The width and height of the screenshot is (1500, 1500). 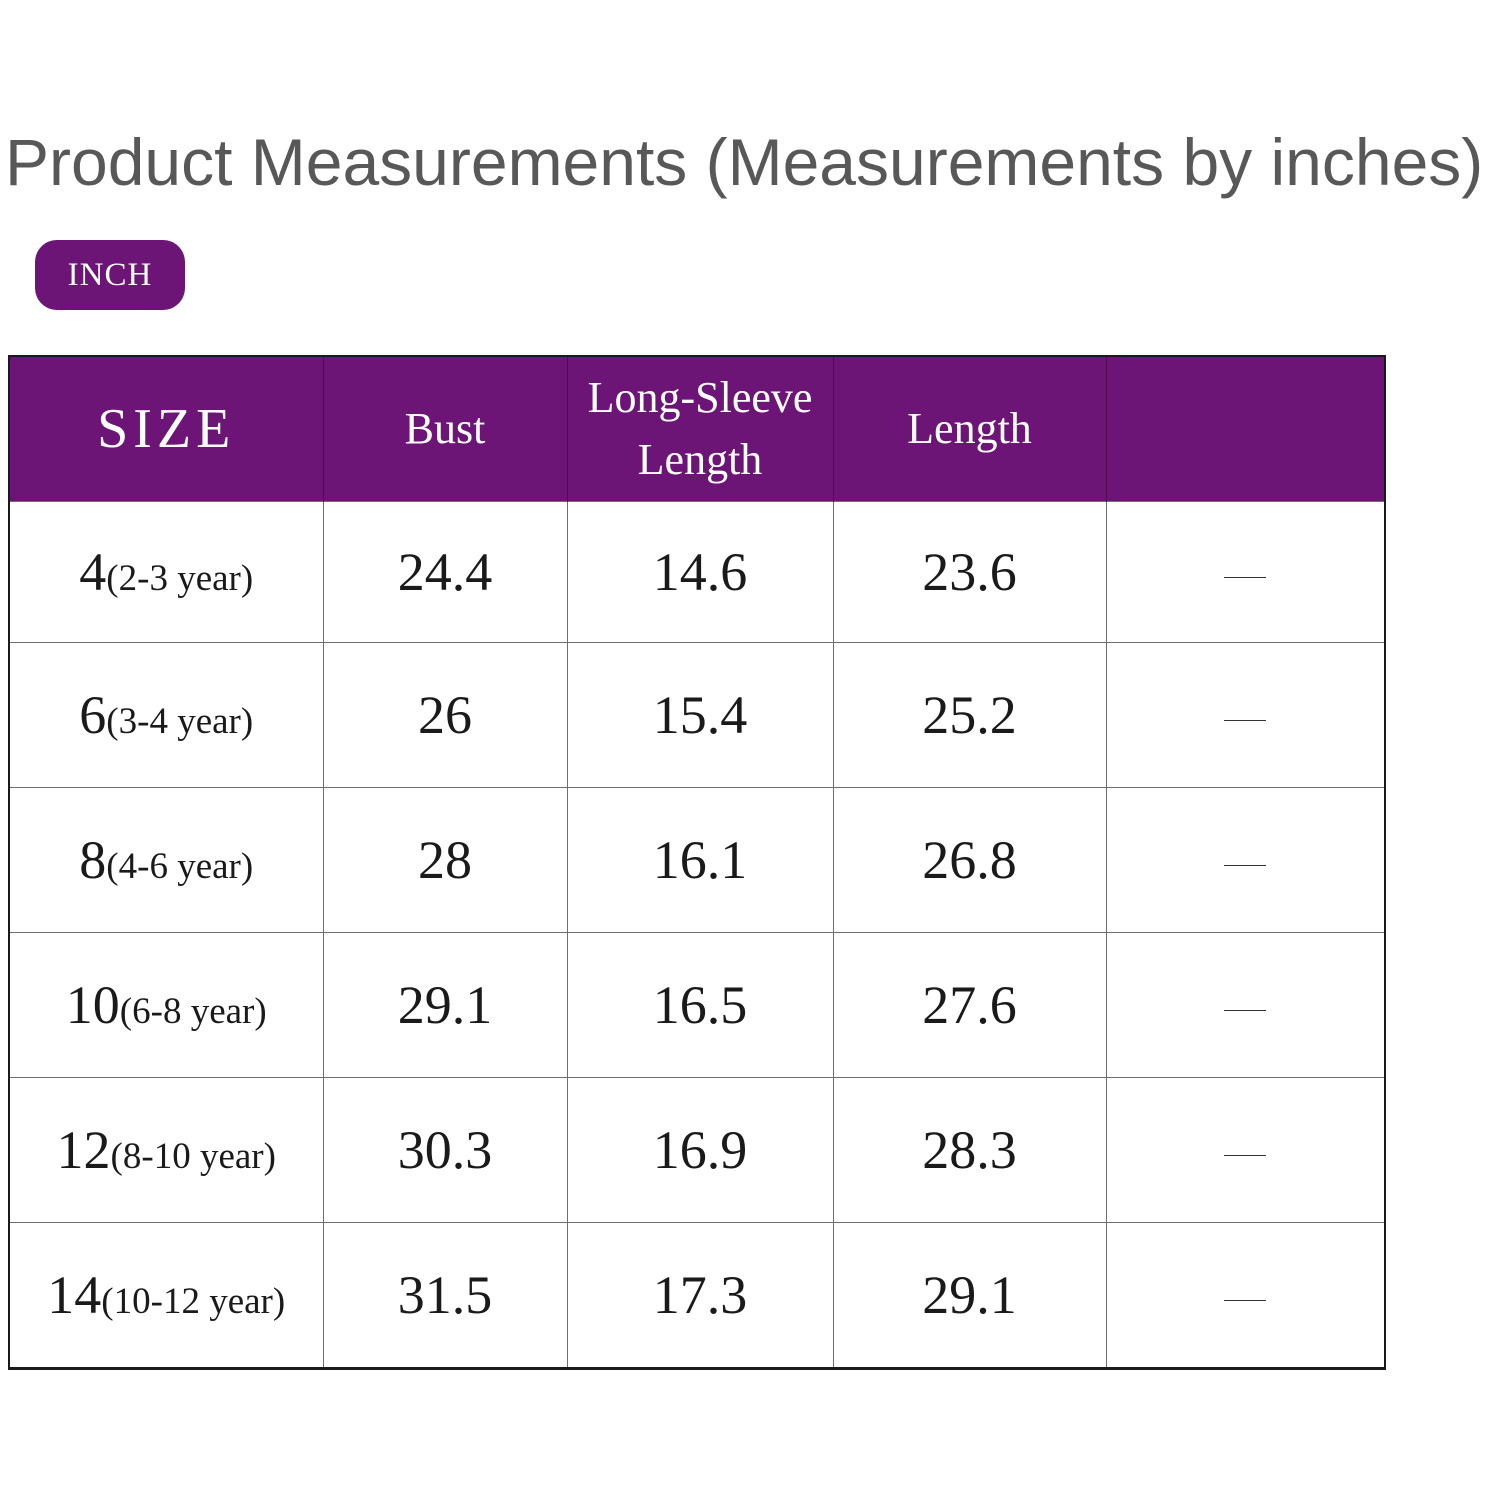 I want to click on table-header: SIZE Bust Long-Sleeve Length Length, so click(x=697, y=429).